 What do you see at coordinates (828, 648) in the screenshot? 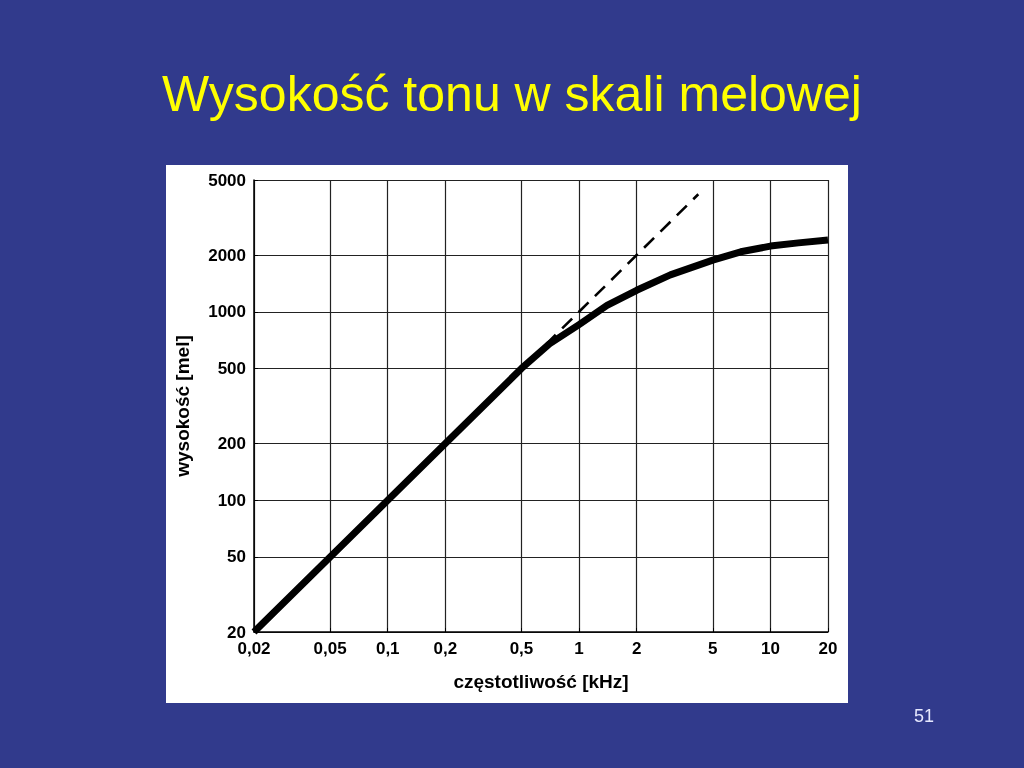
I see `x-tick-label: 20` at bounding box center [828, 648].